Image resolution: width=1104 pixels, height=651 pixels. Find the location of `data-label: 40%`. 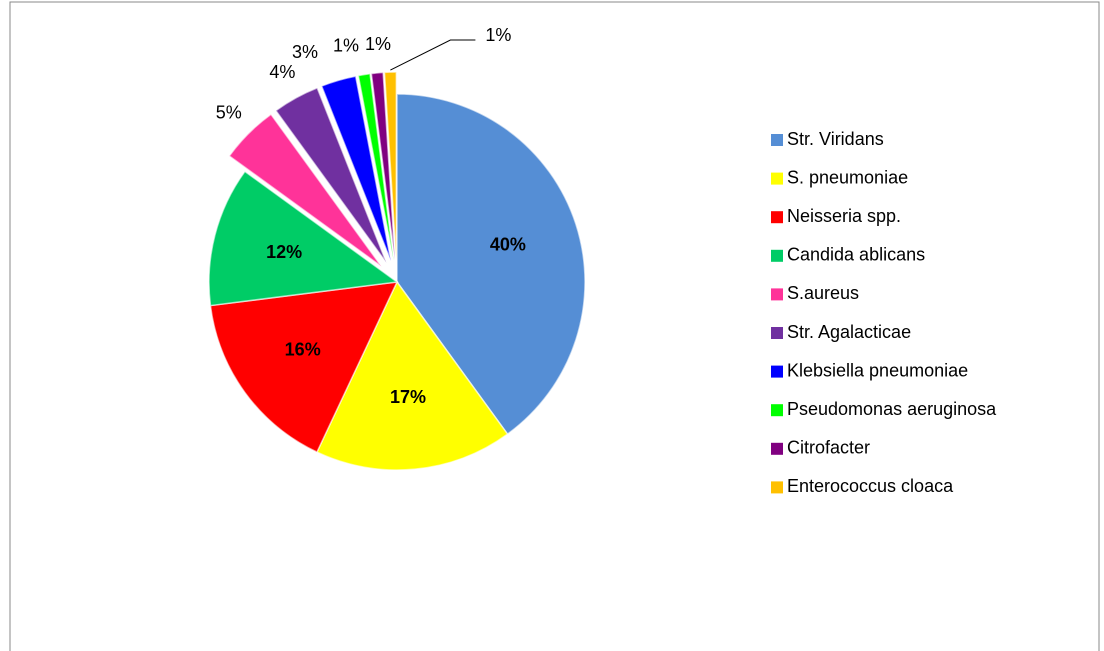

data-label: 40% is located at coordinates (508, 245).